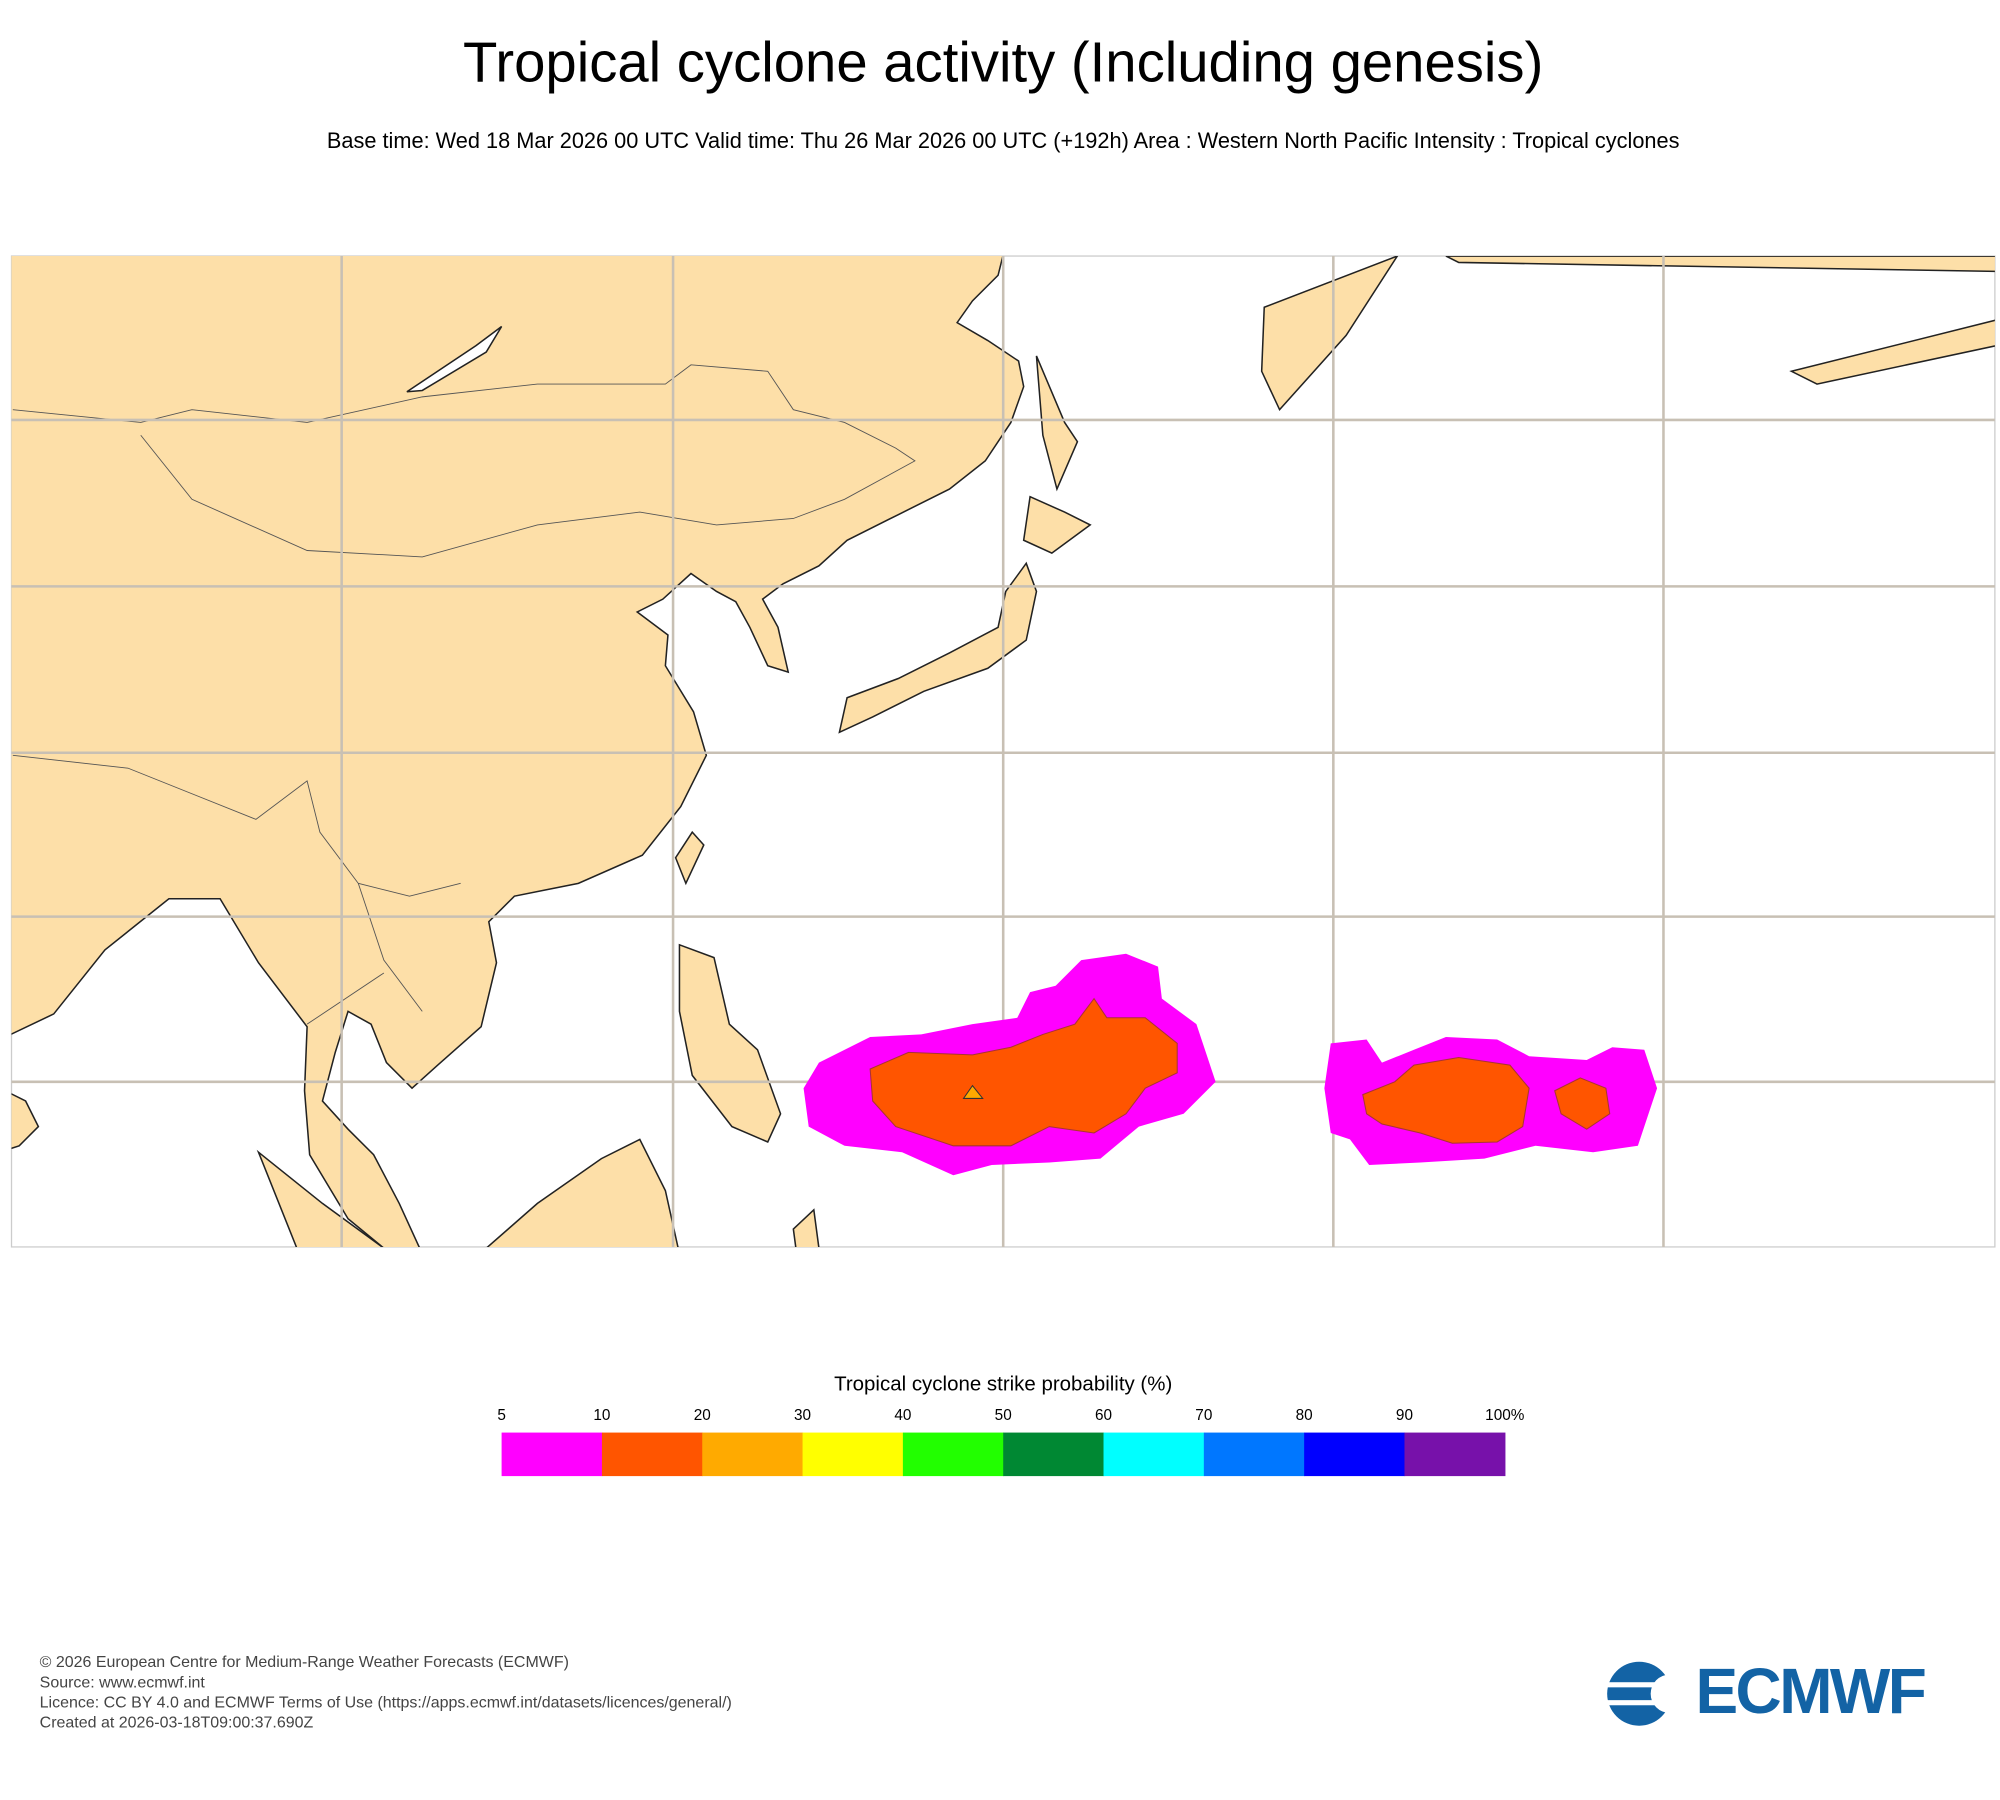 The image size is (2000, 1800). Describe the element at coordinates (1230, 1064) in the screenshot. I see `probability-areas` at that location.